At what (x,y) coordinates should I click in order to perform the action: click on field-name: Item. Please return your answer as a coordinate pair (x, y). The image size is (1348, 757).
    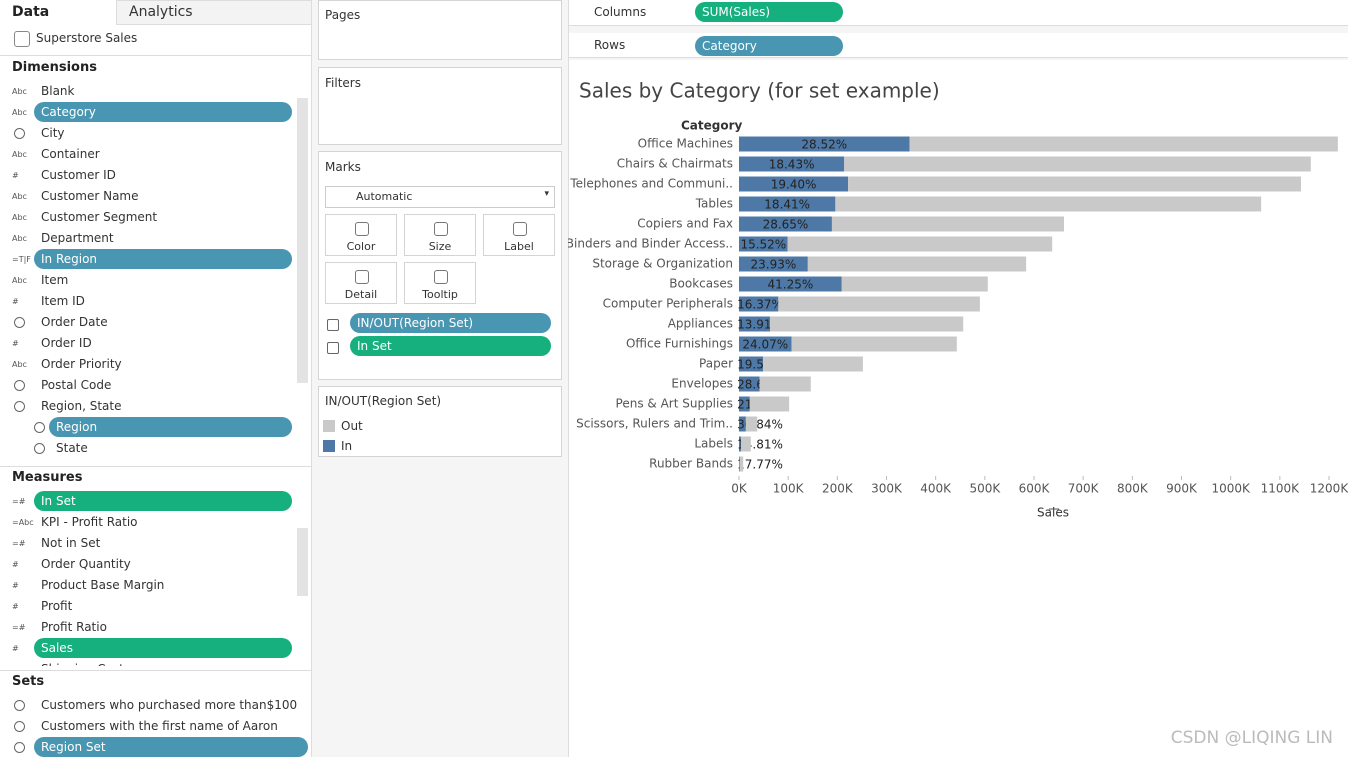
    Looking at the image, I should click on (55, 280).